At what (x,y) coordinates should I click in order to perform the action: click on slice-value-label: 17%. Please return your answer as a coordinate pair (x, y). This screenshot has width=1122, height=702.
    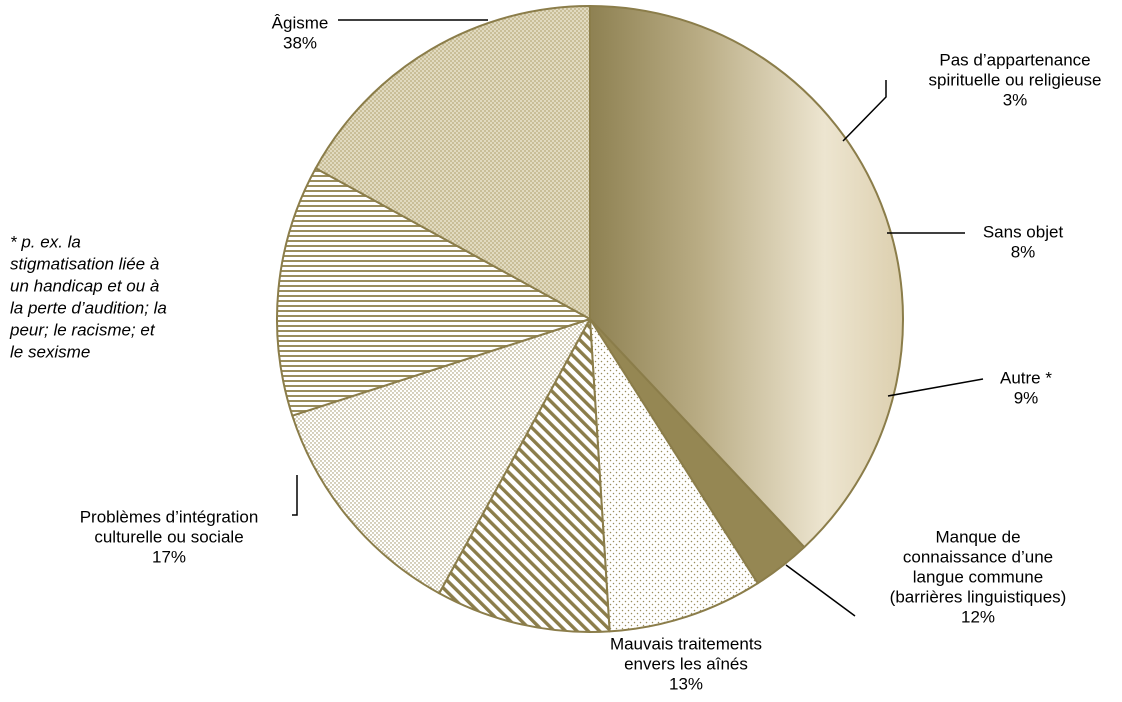
    Looking at the image, I should click on (169, 556).